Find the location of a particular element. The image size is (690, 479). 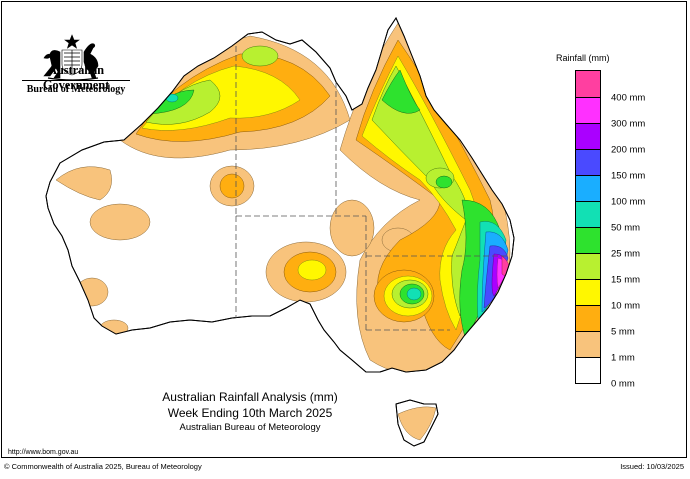

map-title: Australian Rainfall Analysis (mm) is located at coordinates (250, 397).